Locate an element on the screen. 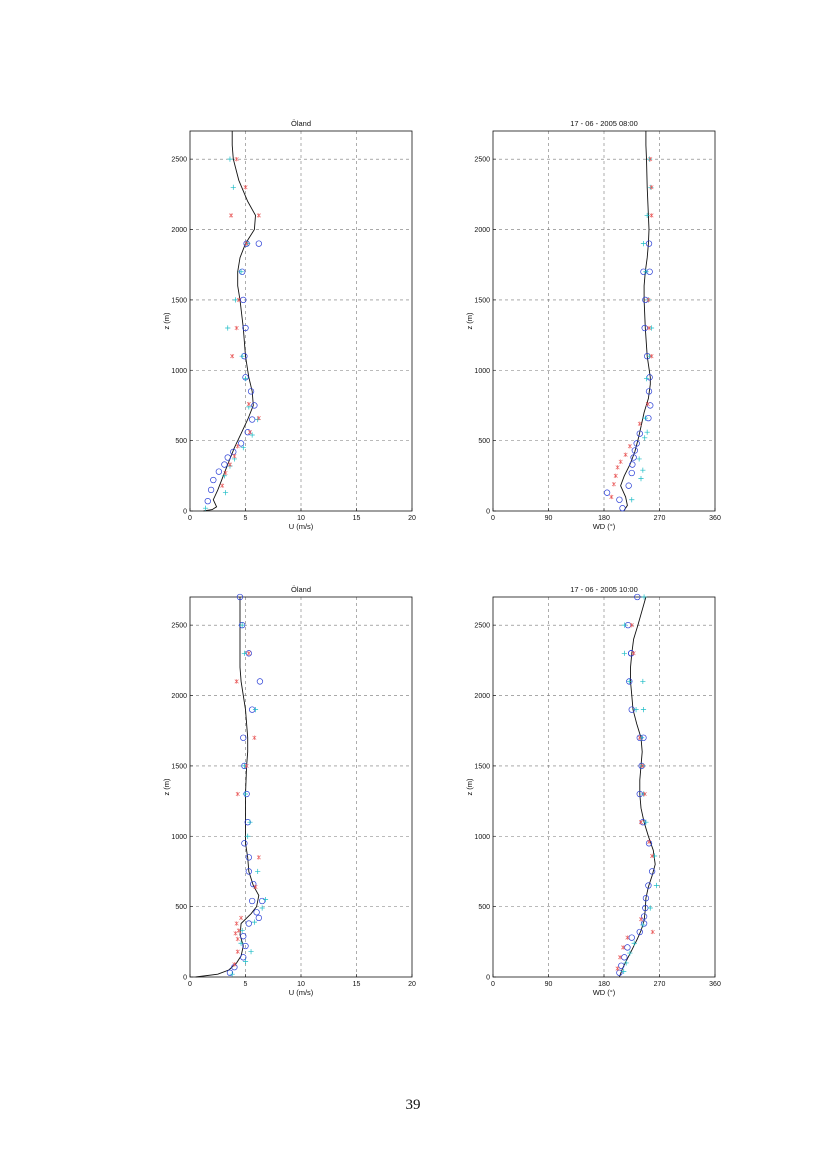 The width and height of the screenshot is (826, 1168). x-axis-label: WD (°) is located at coordinates (604, 526).